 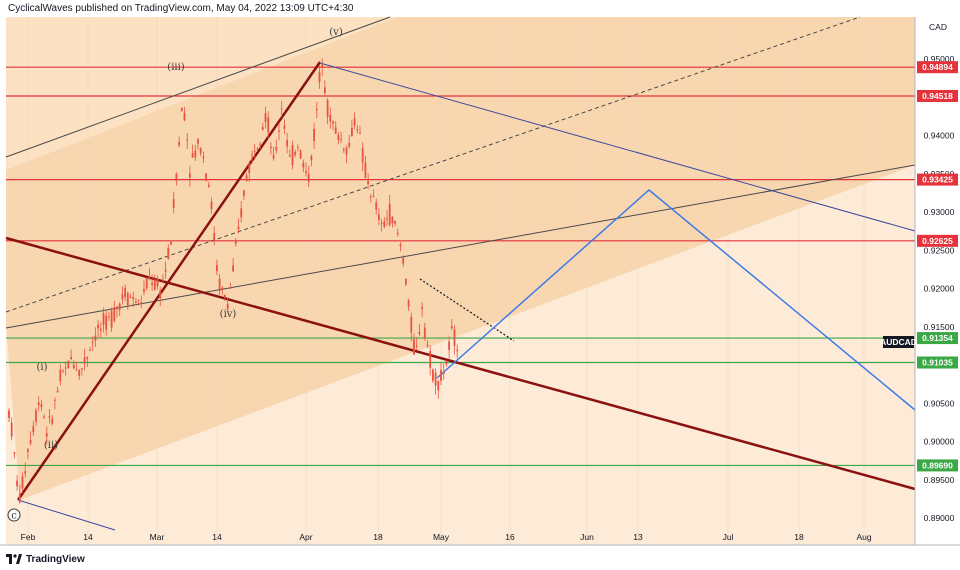 I want to click on wave-label-v: (v), so click(x=336, y=32).